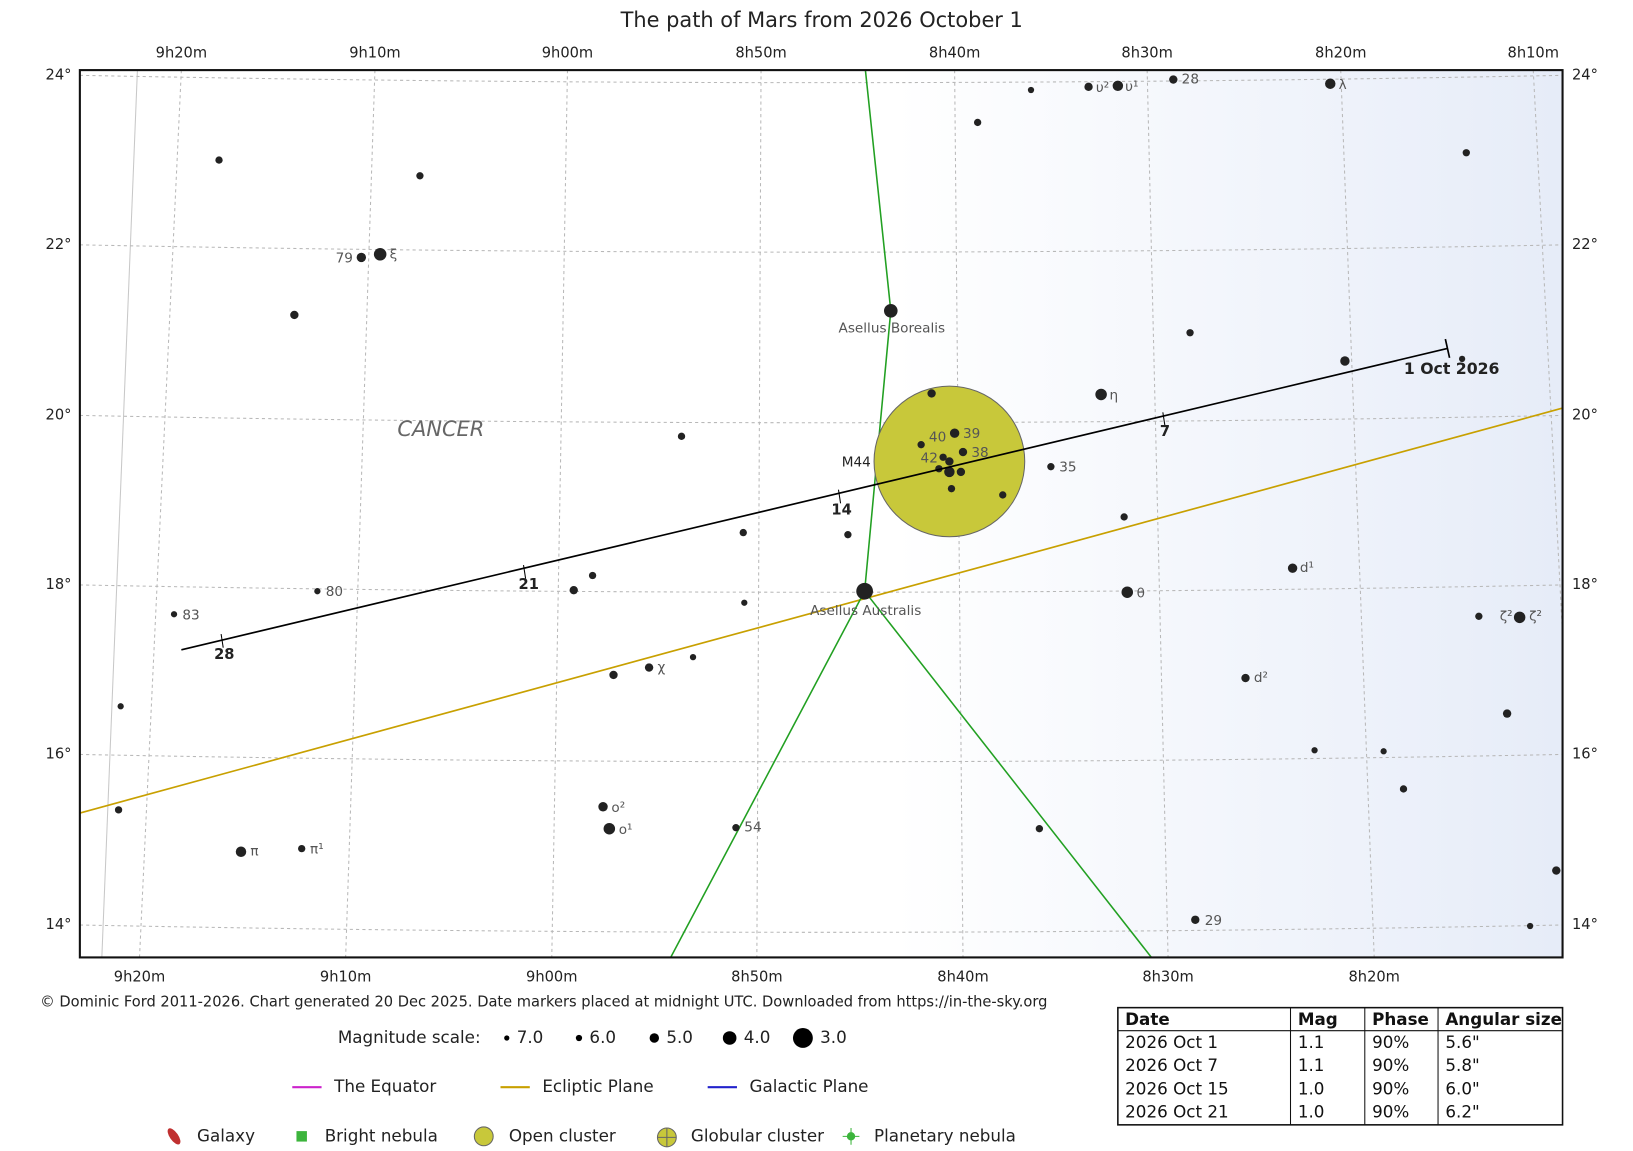 The width and height of the screenshot is (1633, 1151). Describe the element at coordinates (1176, 1088) in the screenshot. I see `table-cell: 2026 Oct 15` at that location.